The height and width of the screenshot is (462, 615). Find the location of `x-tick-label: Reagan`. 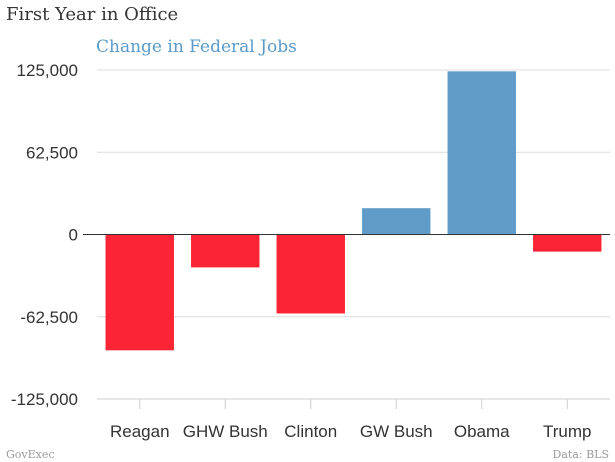

x-tick-label: Reagan is located at coordinates (140, 431).